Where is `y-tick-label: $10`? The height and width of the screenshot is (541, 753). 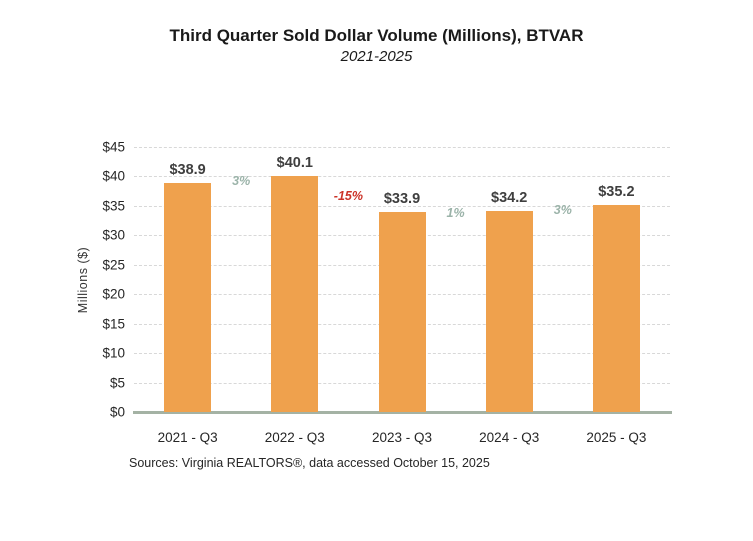 y-tick-label: $10 is located at coordinates (113, 353).